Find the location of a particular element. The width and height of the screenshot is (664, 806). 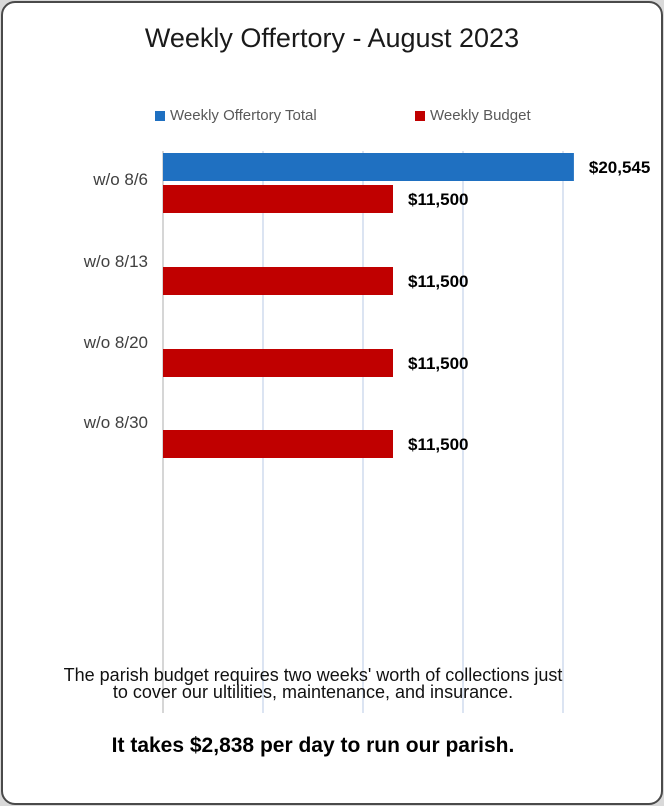

category-label: w/o 8/6 is located at coordinates (120, 179).